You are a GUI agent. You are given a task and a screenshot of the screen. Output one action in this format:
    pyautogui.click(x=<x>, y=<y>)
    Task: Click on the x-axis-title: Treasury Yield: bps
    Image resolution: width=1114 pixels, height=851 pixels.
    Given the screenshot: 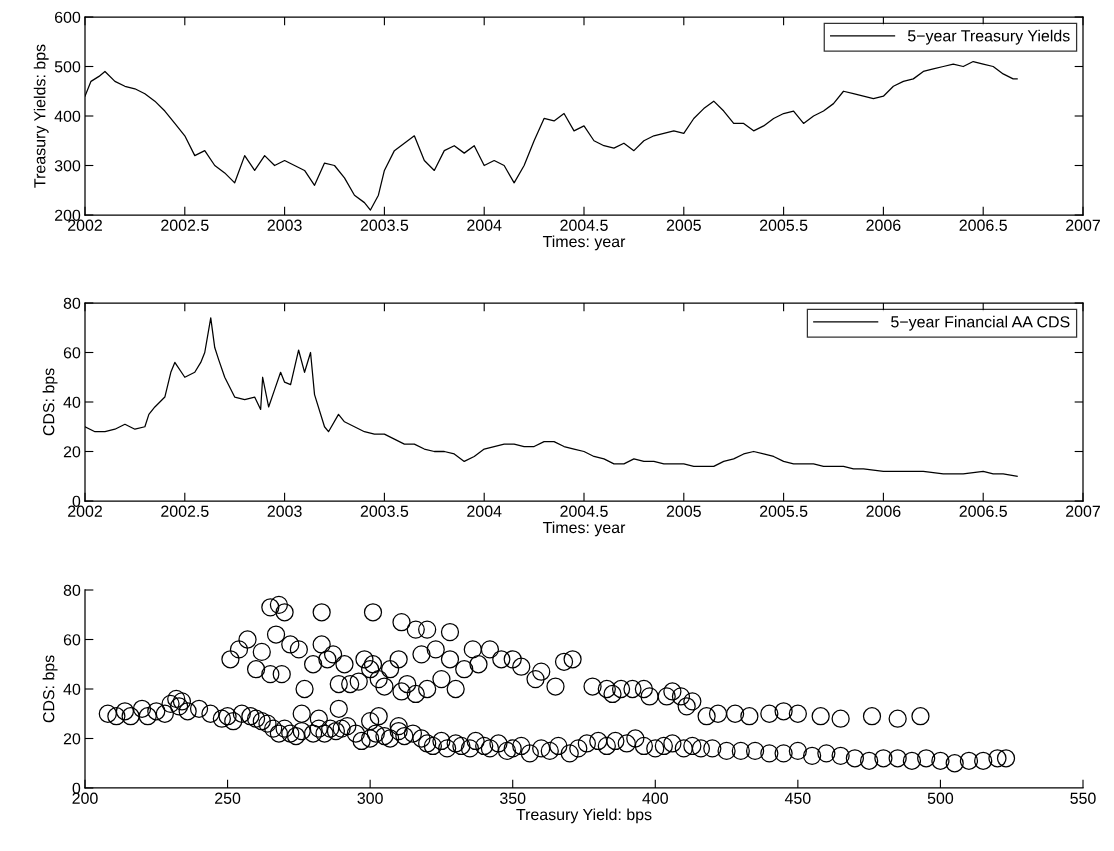 What is the action you would take?
    pyautogui.click(x=584, y=816)
    